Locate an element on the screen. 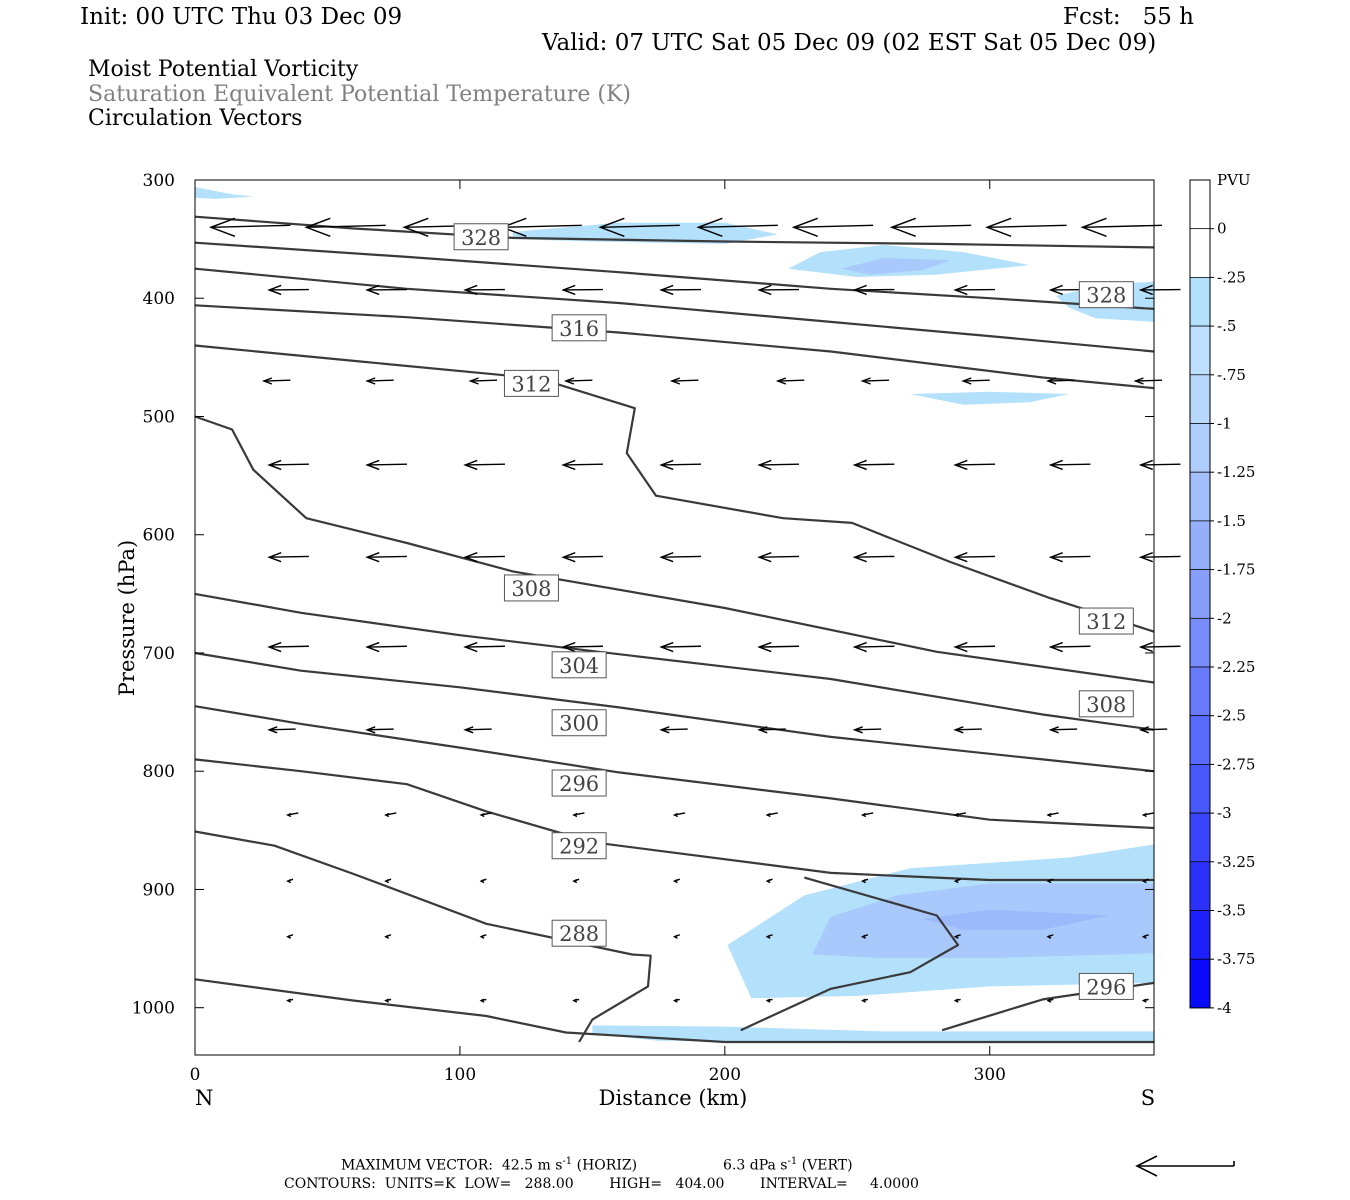  south-marker: S is located at coordinates (1148, 1098).